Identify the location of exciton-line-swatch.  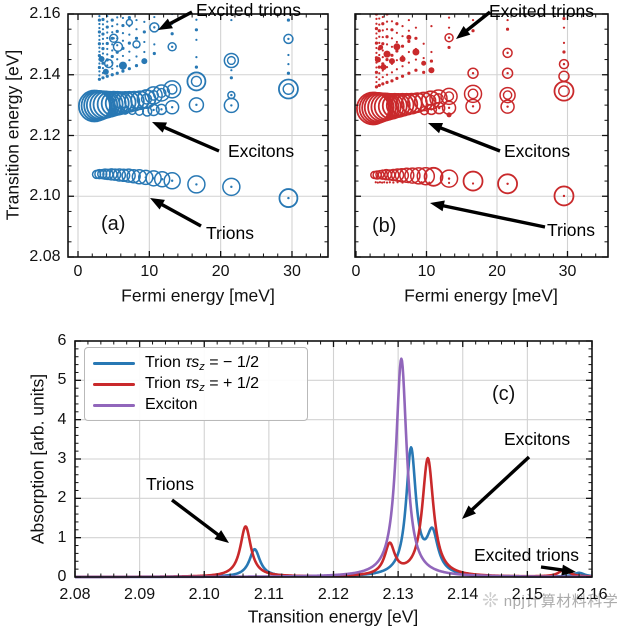
(114, 405).